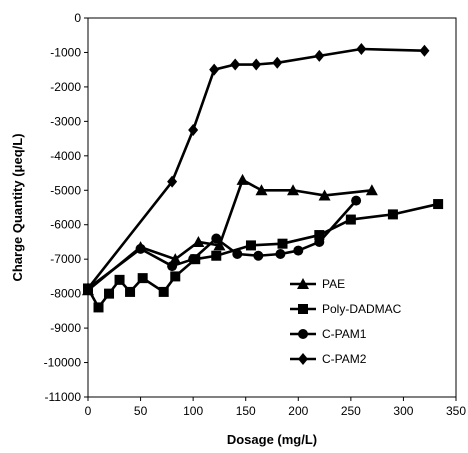 The image size is (468, 453). Describe the element at coordinates (246, 411) in the screenshot. I see `x-tick-label: 150` at that location.